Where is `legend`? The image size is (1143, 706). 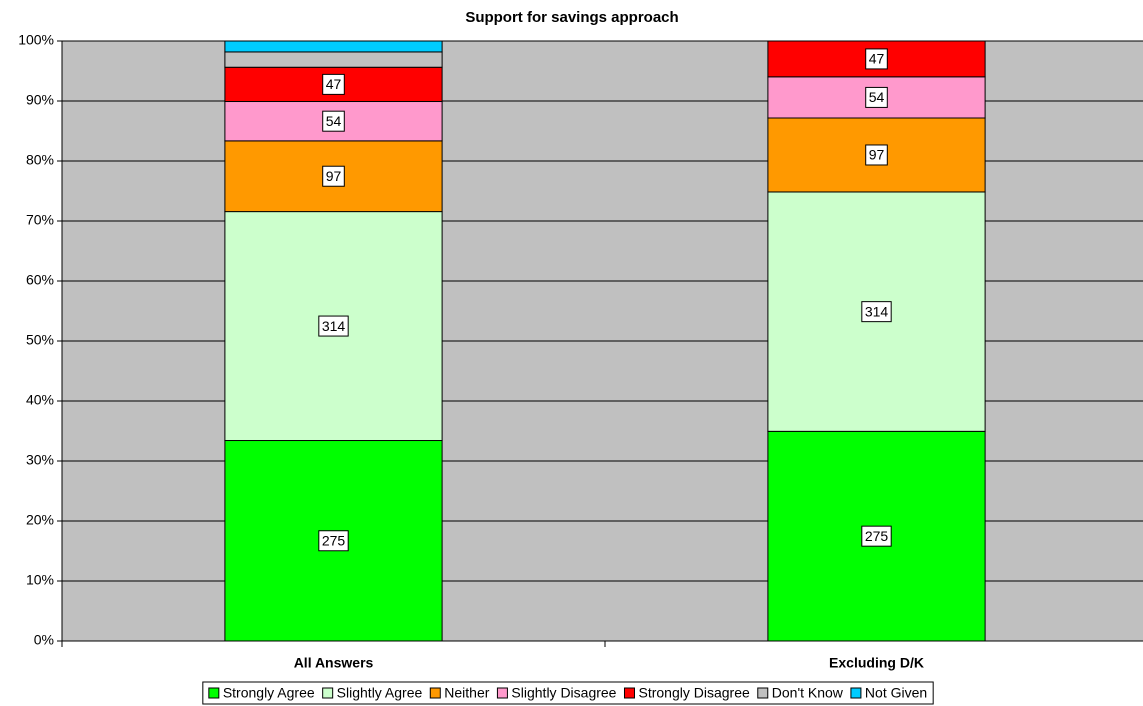
legend is located at coordinates (568, 693).